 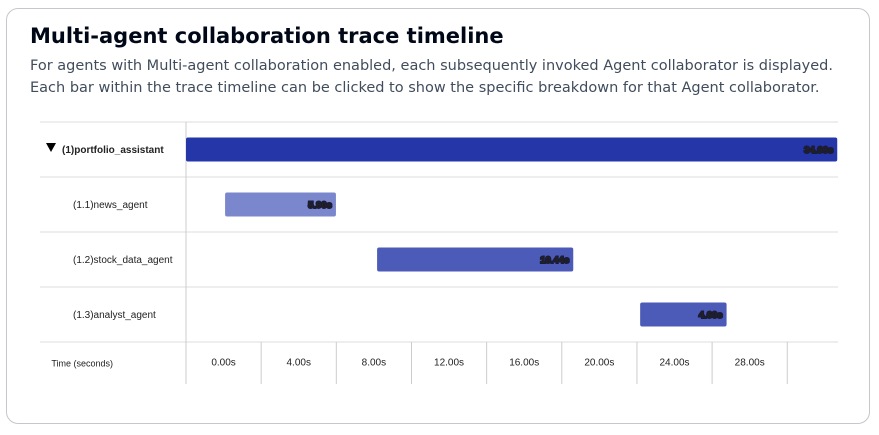 What do you see at coordinates (113, 150) in the screenshot?
I see `row-label: (1)portfolio_assistant` at bounding box center [113, 150].